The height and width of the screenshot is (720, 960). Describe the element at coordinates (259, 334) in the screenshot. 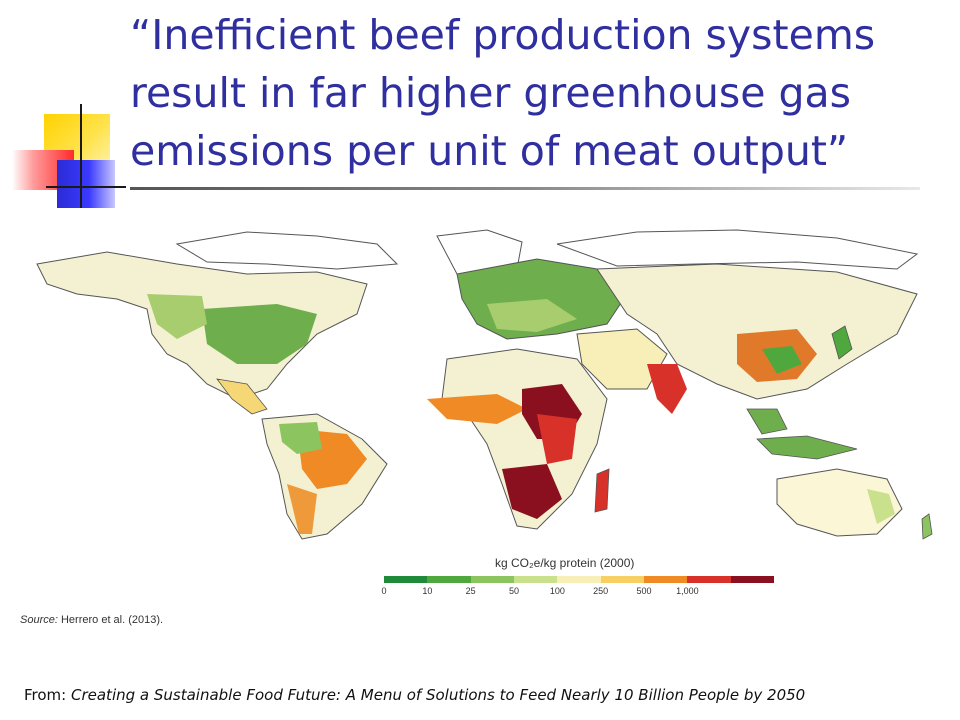

I see `region-north-america-east` at that location.